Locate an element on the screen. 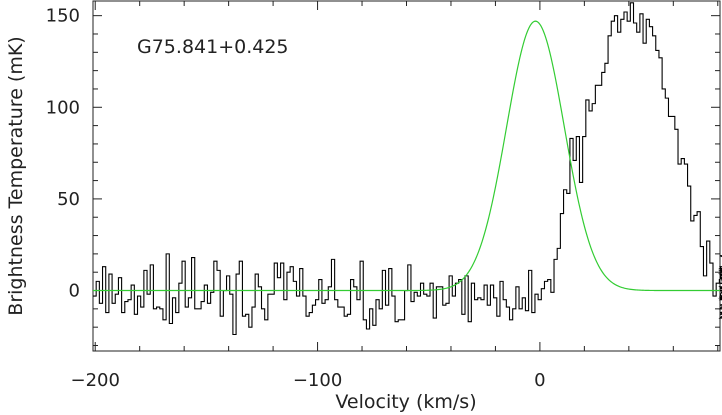 The height and width of the screenshot is (415, 722). x-tick-label: −100 is located at coordinates (317, 380).